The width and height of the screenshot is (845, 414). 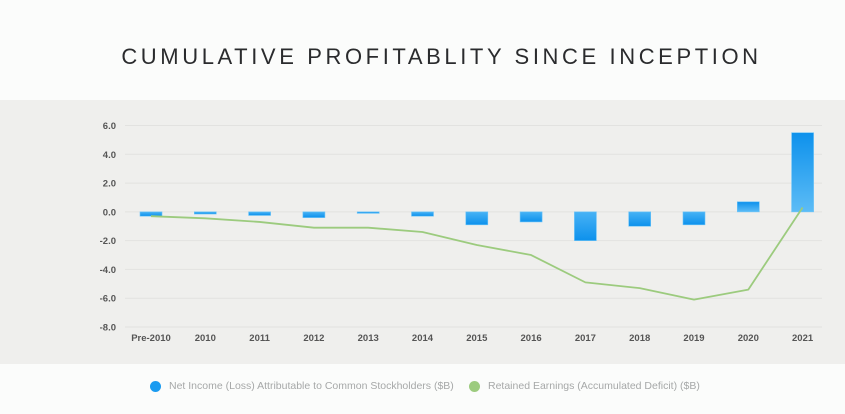 What do you see at coordinates (109, 155) in the screenshot?
I see `y-tick-label: 4.0` at bounding box center [109, 155].